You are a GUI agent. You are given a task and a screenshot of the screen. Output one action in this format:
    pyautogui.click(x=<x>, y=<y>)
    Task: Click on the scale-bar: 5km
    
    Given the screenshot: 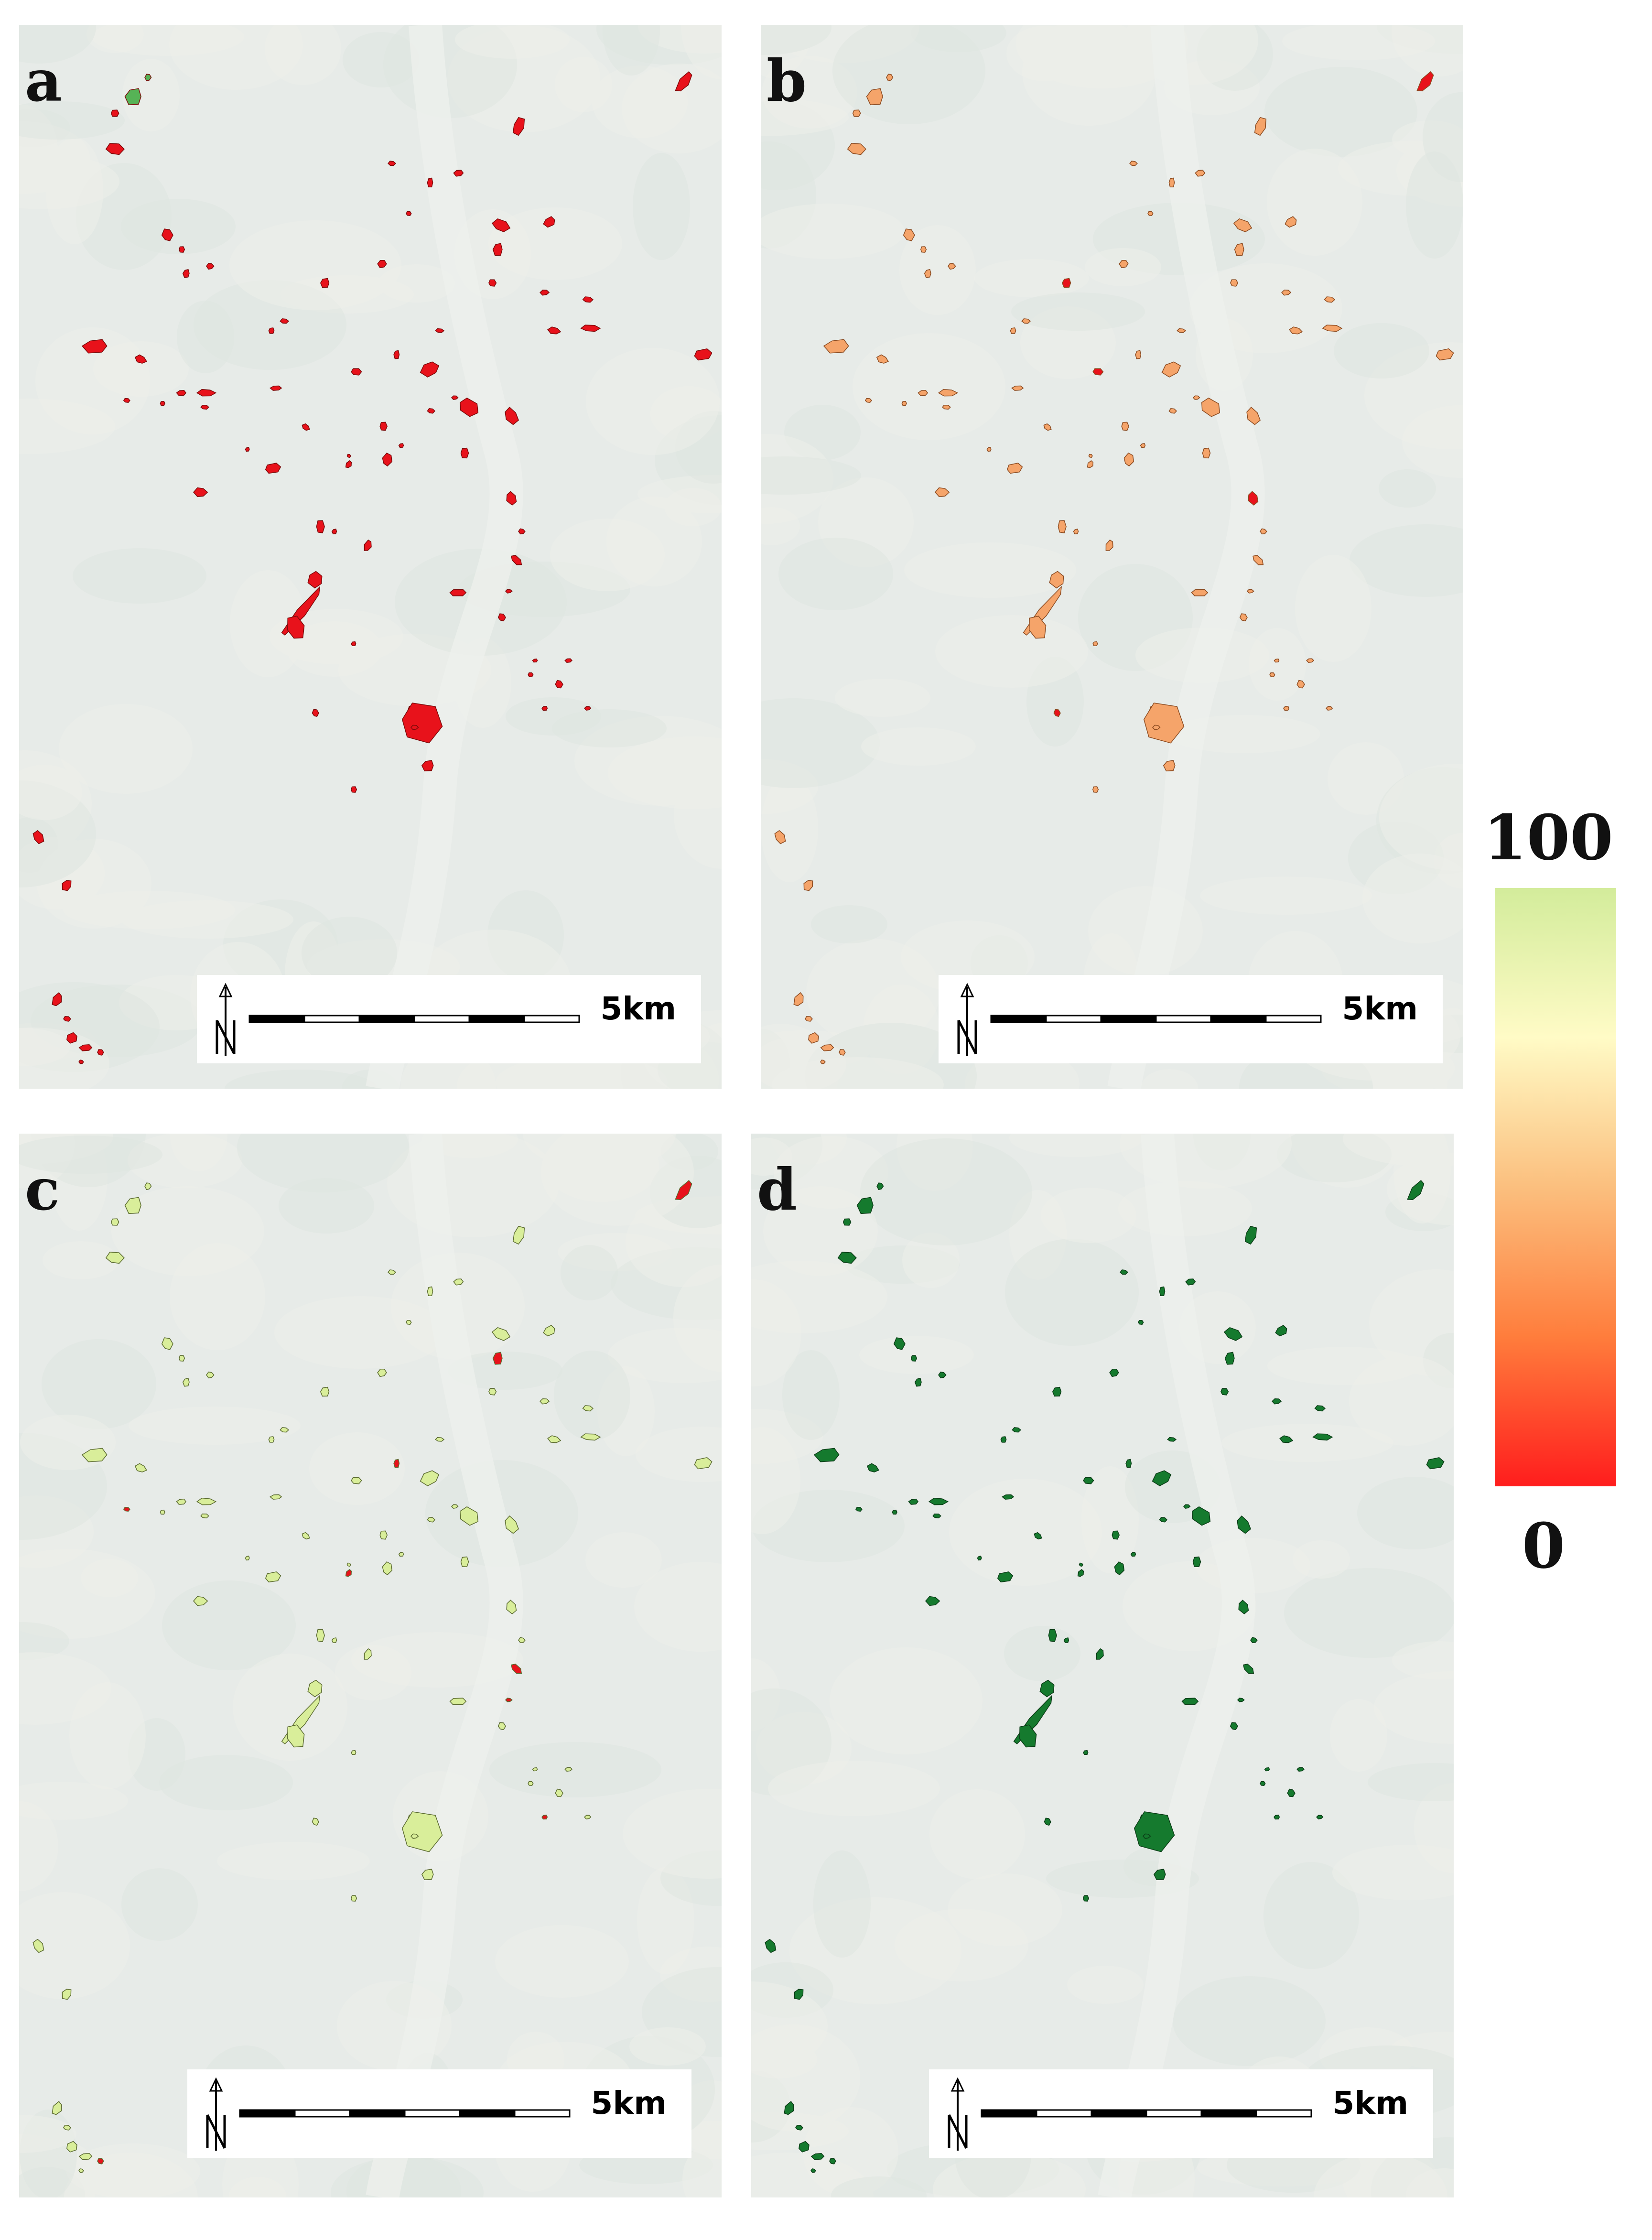 What is the action you would take?
    pyautogui.click(x=1191, y=1019)
    